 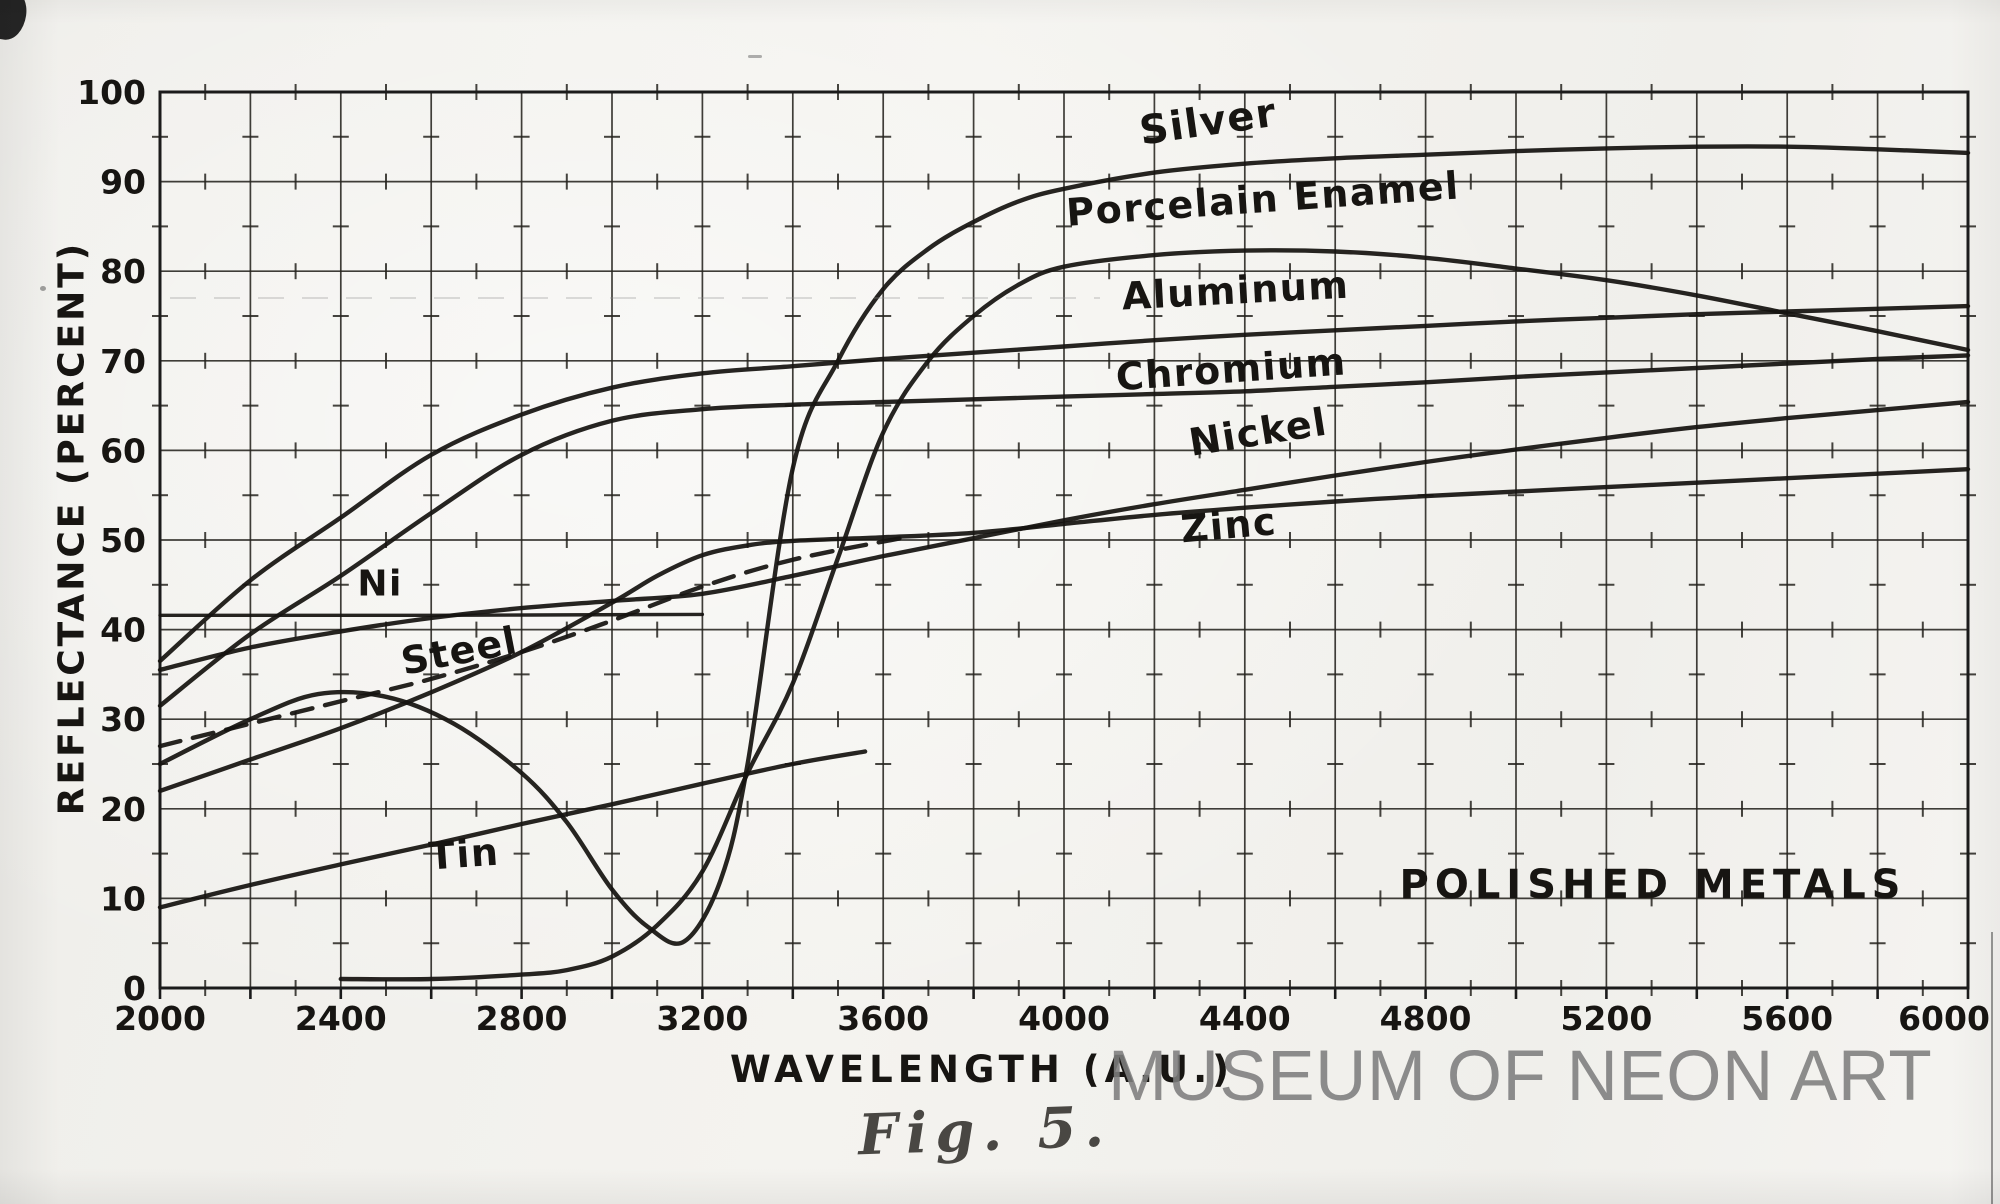 I want to click on y-tick-label-30: 30, so click(x=123, y=719).